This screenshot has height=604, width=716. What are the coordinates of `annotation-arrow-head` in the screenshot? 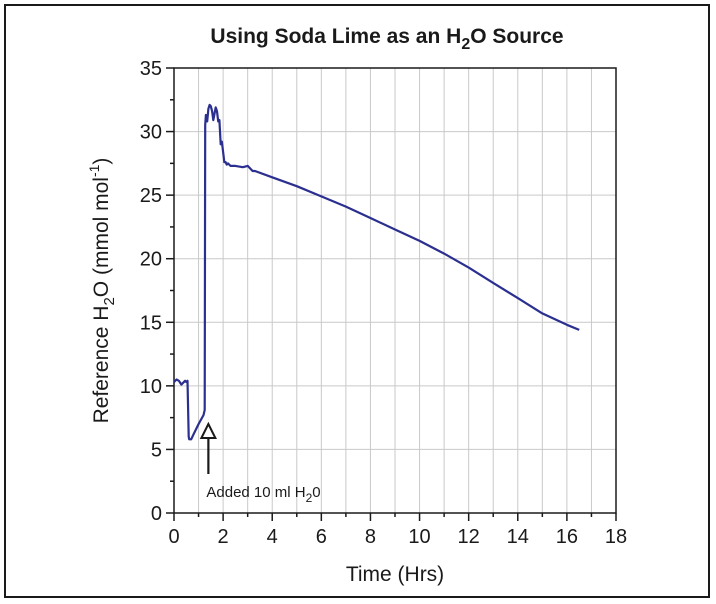 It's located at (208, 430).